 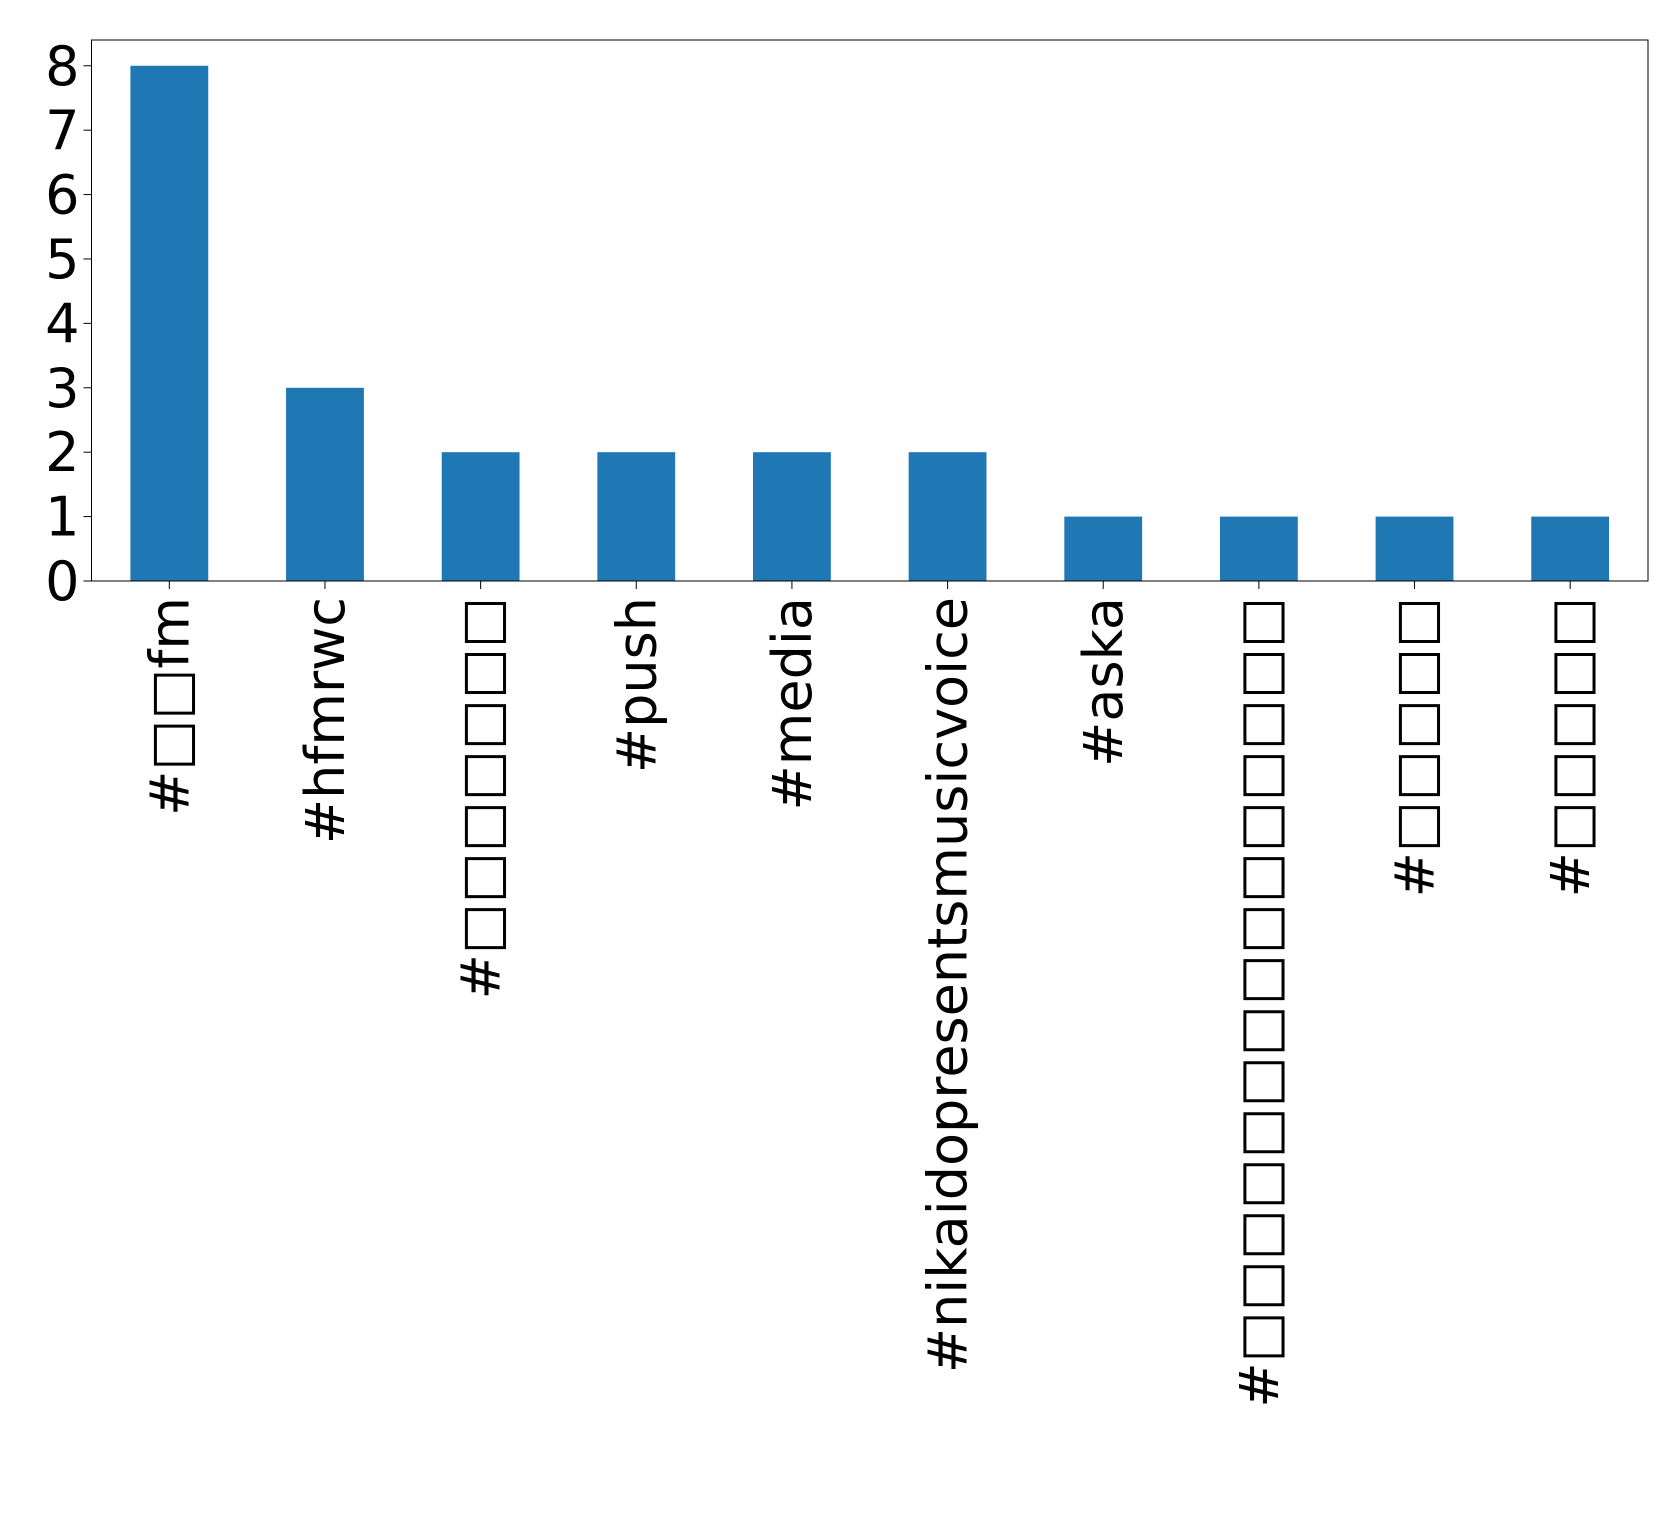 What do you see at coordinates (62, 581) in the screenshot?
I see `y-tick-label: 0` at bounding box center [62, 581].